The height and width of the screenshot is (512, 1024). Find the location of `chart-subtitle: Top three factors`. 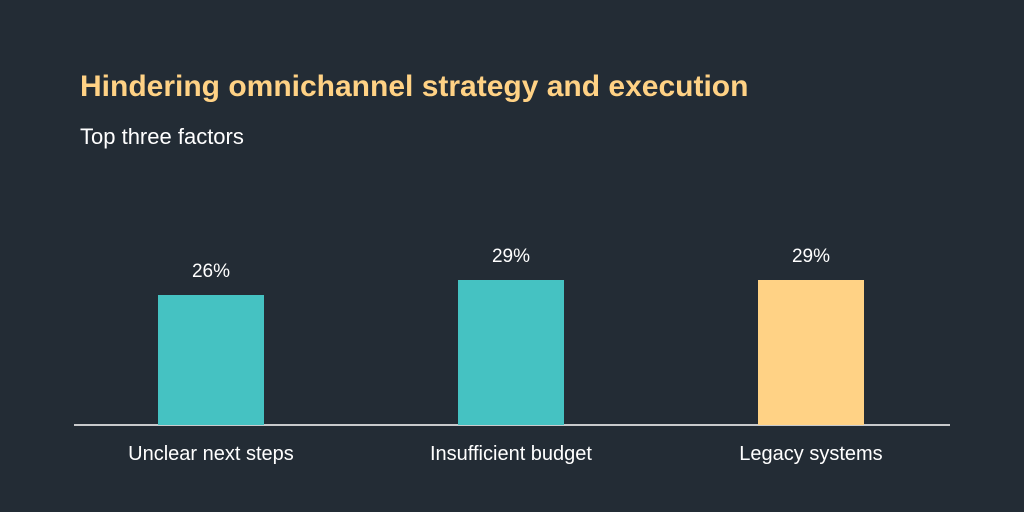

chart-subtitle: Top three factors is located at coordinates (162, 136).